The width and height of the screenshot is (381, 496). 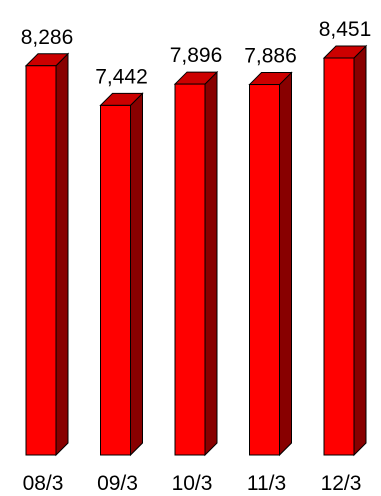 What do you see at coordinates (43, 483) in the screenshot?
I see `x-tick-label: 08/3` at bounding box center [43, 483].